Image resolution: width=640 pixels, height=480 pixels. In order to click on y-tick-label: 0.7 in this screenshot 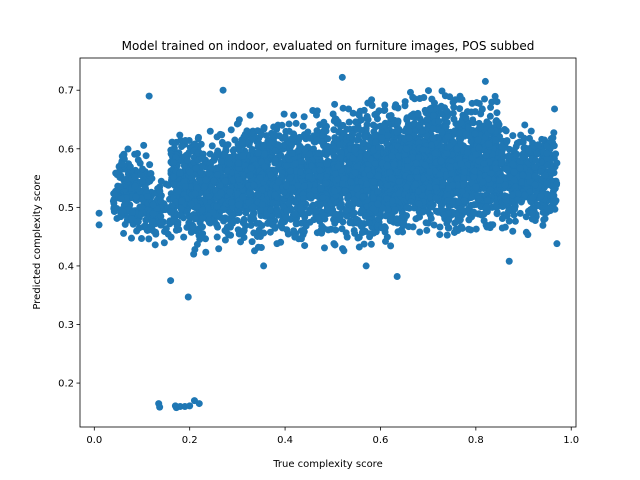, I will do `click(66, 91)`.